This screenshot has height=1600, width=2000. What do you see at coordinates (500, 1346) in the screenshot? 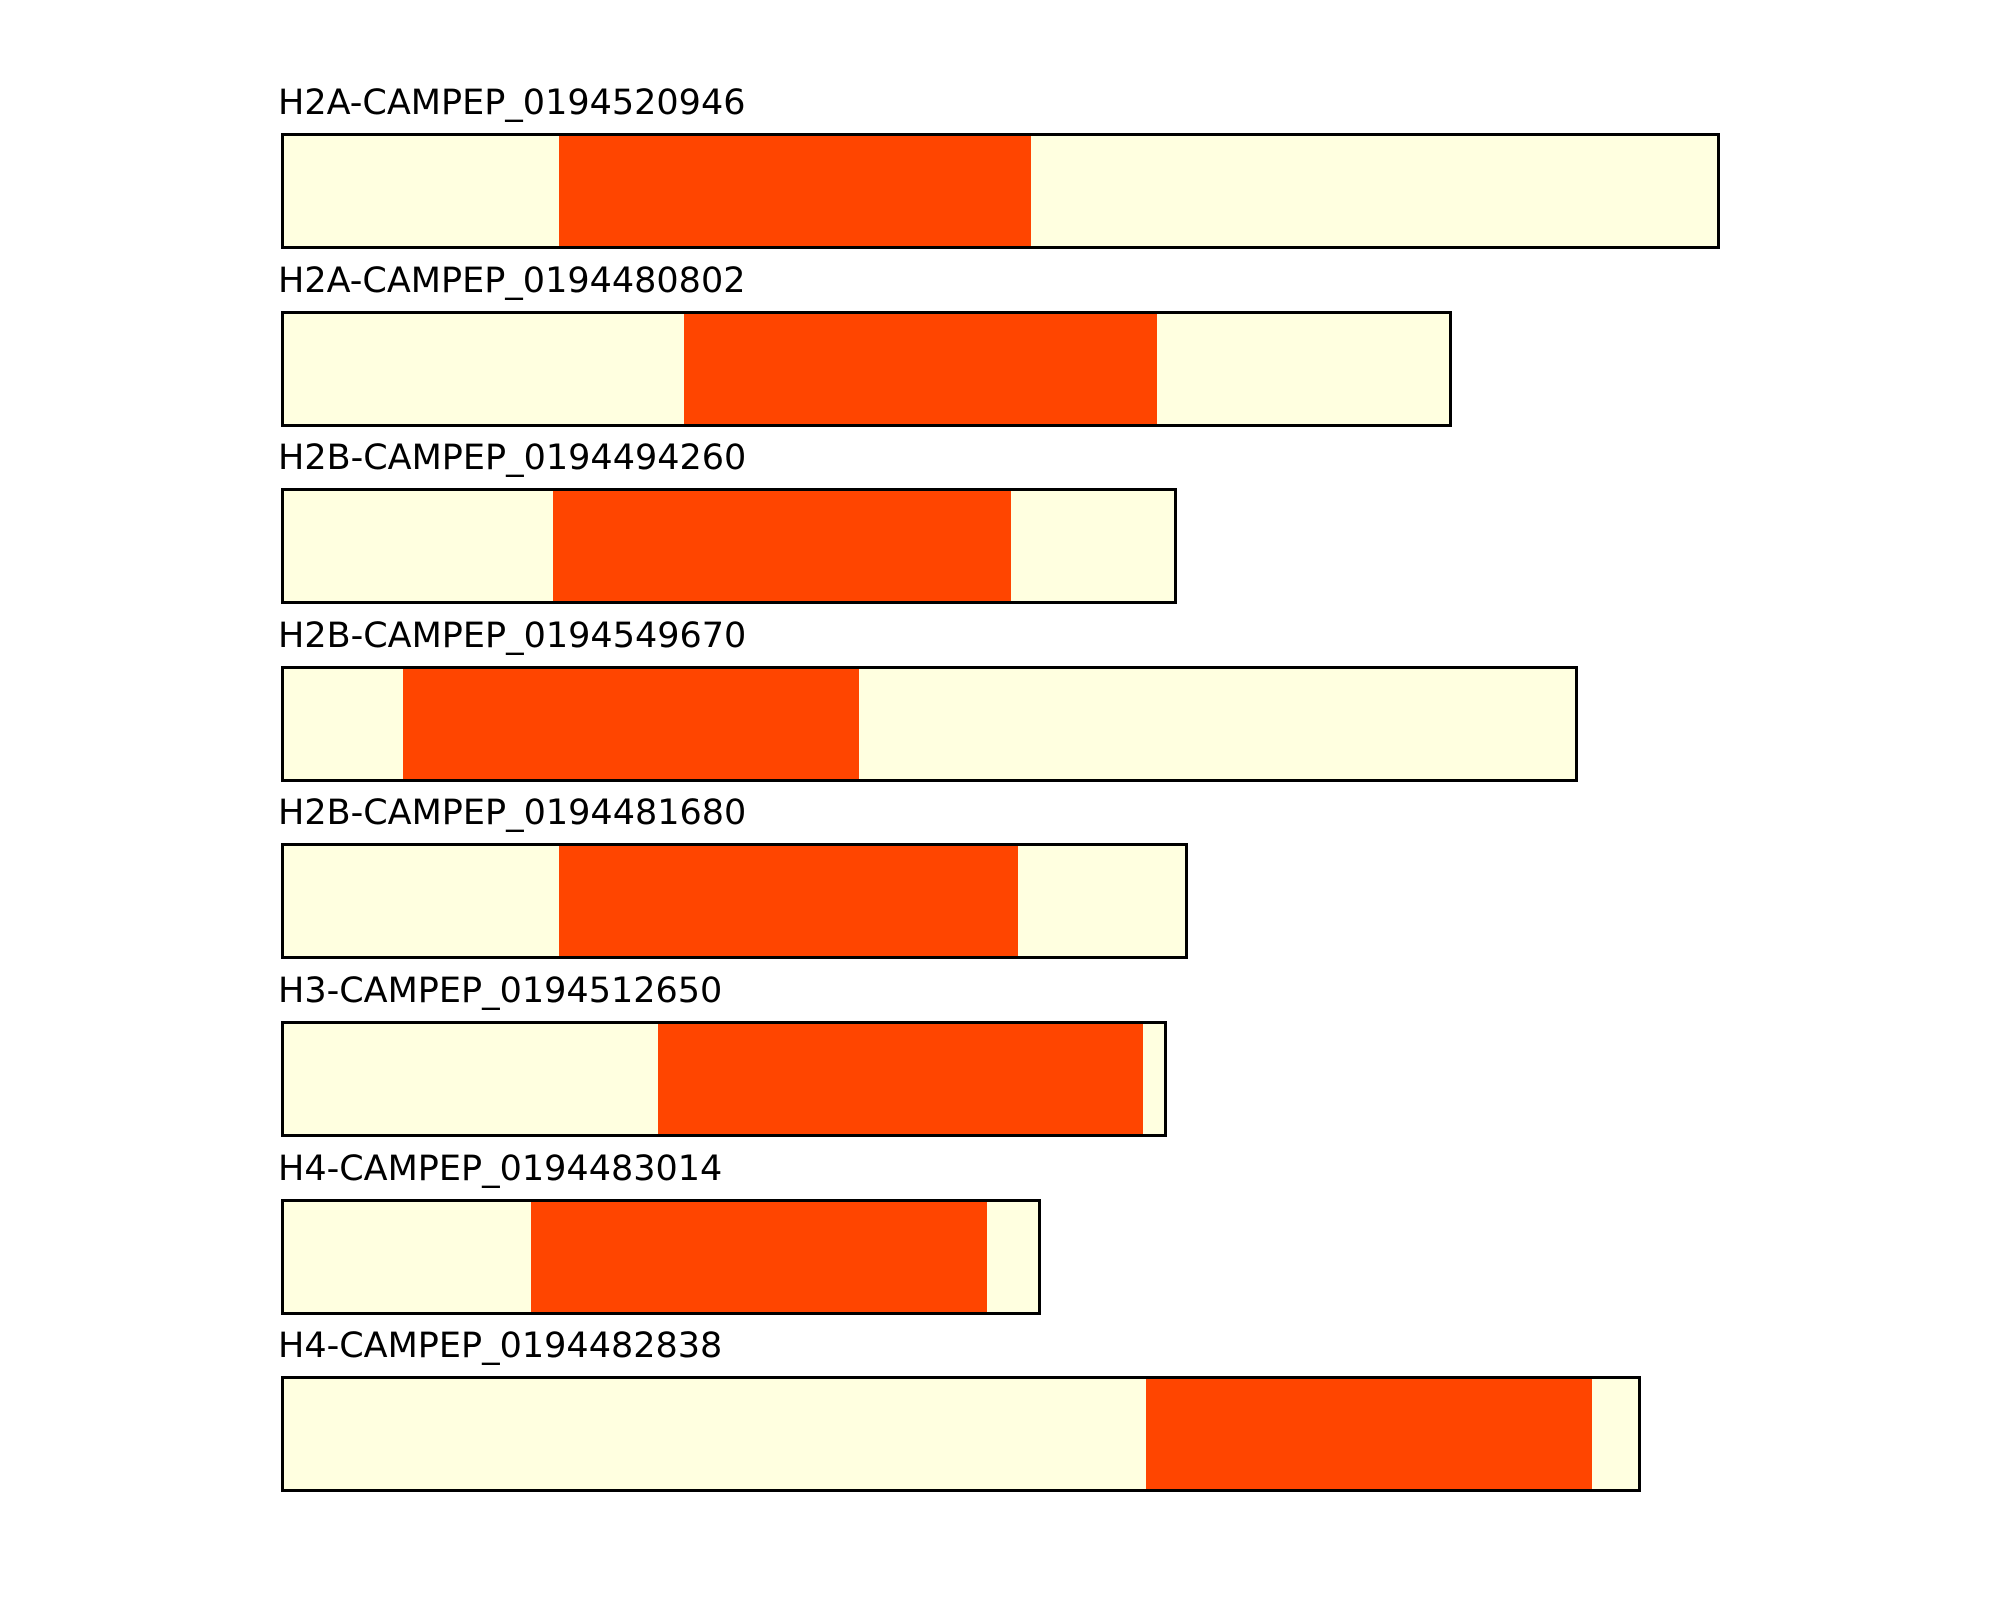
I see `peptide-label: H4-CAMPEP_0194482838` at bounding box center [500, 1346].